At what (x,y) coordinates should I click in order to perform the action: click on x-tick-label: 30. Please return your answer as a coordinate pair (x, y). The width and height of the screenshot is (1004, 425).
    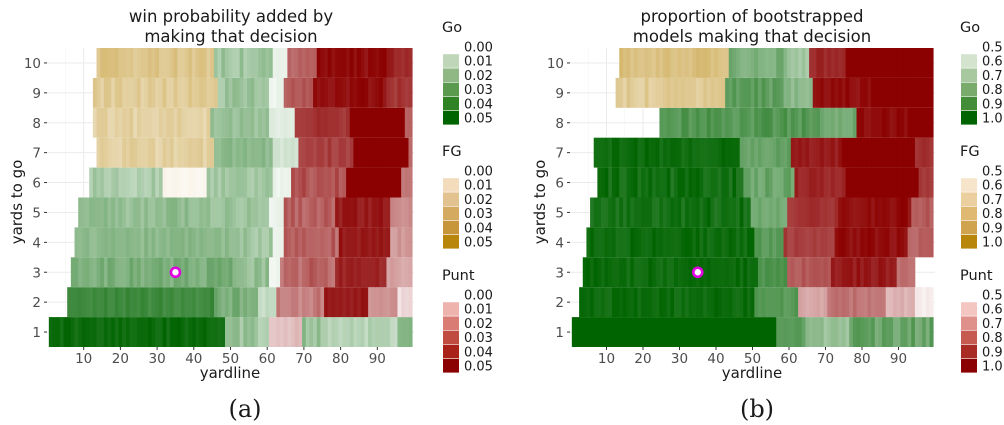
    Looking at the image, I should click on (157, 359).